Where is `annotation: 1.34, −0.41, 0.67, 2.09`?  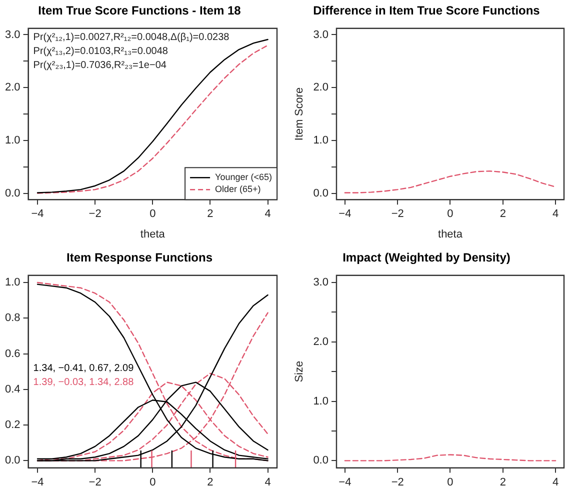
annotation: 1.34, −0.41, 0.67, 2.09 is located at coordinates (83, 368).